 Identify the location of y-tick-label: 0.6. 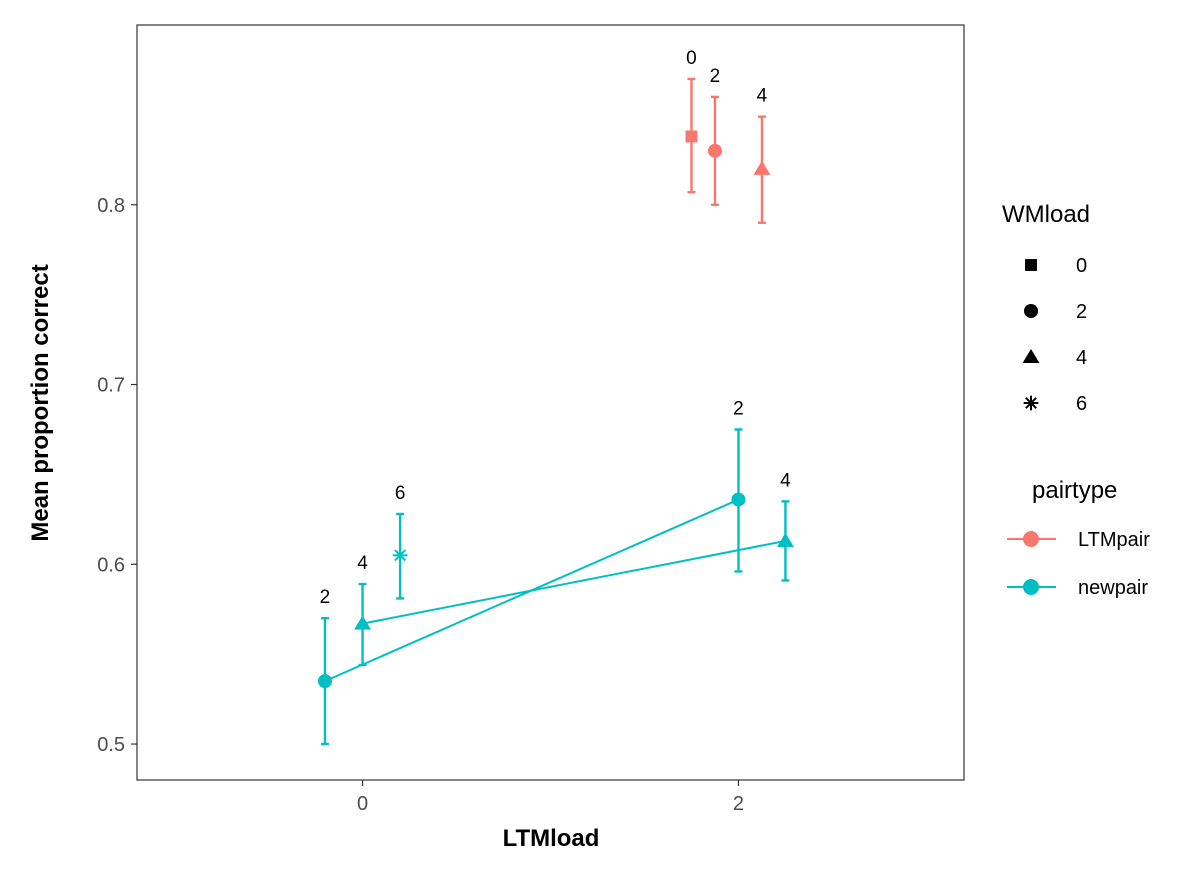
(111, 565).